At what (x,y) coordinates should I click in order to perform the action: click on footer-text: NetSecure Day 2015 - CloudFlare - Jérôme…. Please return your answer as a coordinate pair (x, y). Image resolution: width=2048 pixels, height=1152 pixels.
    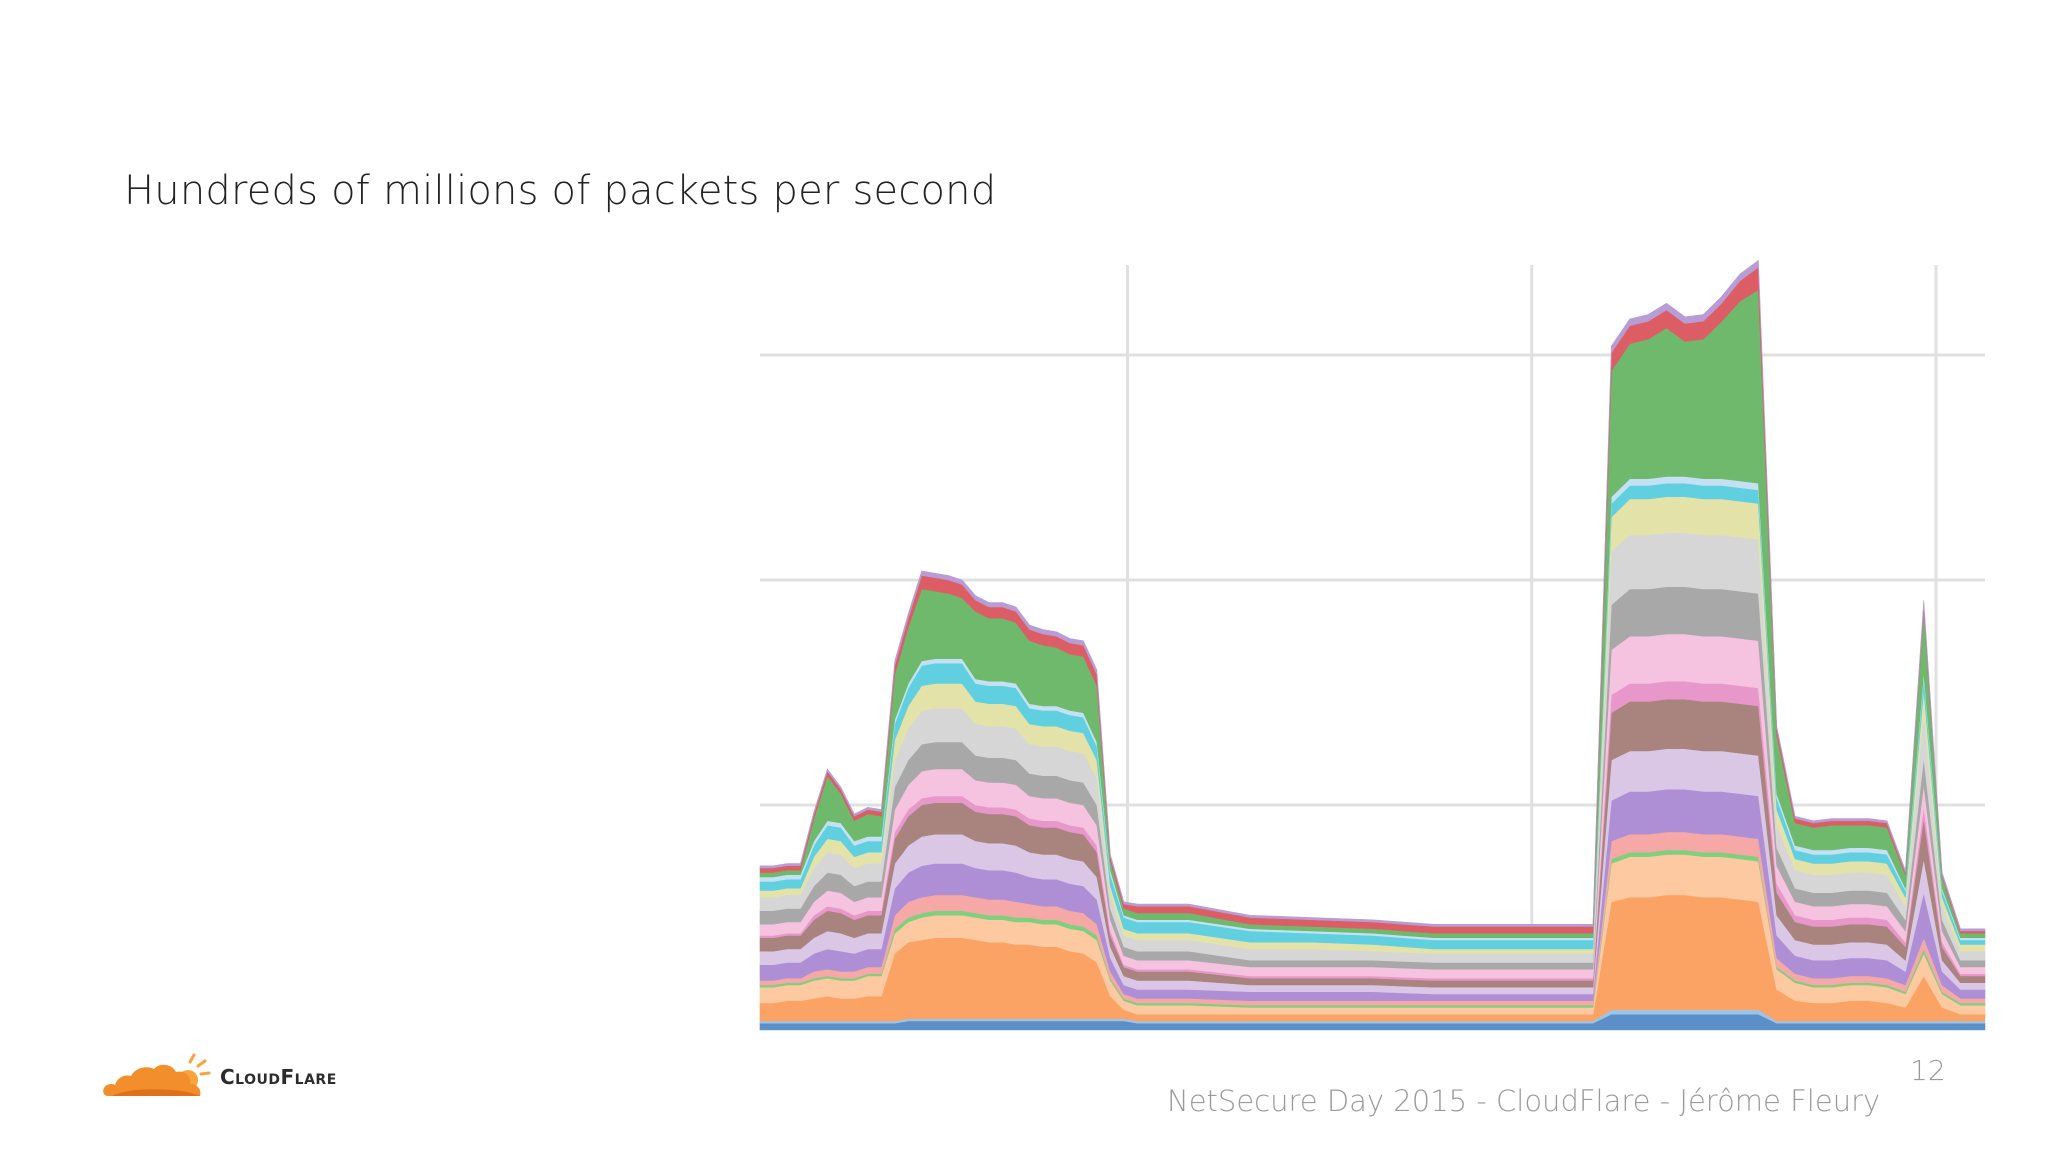
    Looking at the image, I should click on (1524, 1101).